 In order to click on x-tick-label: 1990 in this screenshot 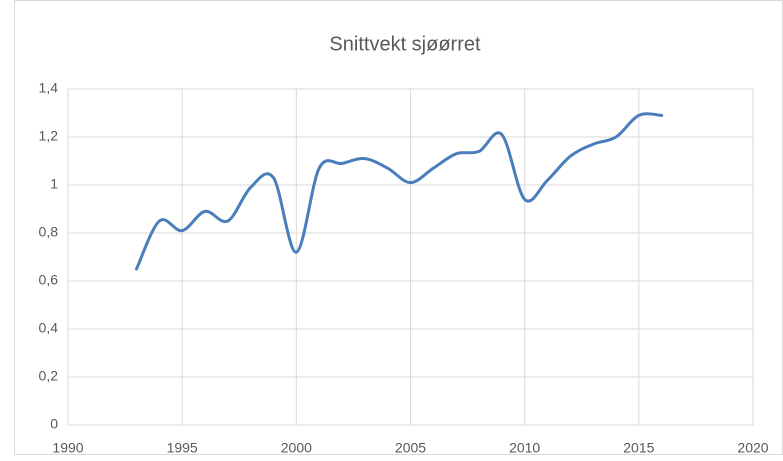, I will do `click(67, 448)`.